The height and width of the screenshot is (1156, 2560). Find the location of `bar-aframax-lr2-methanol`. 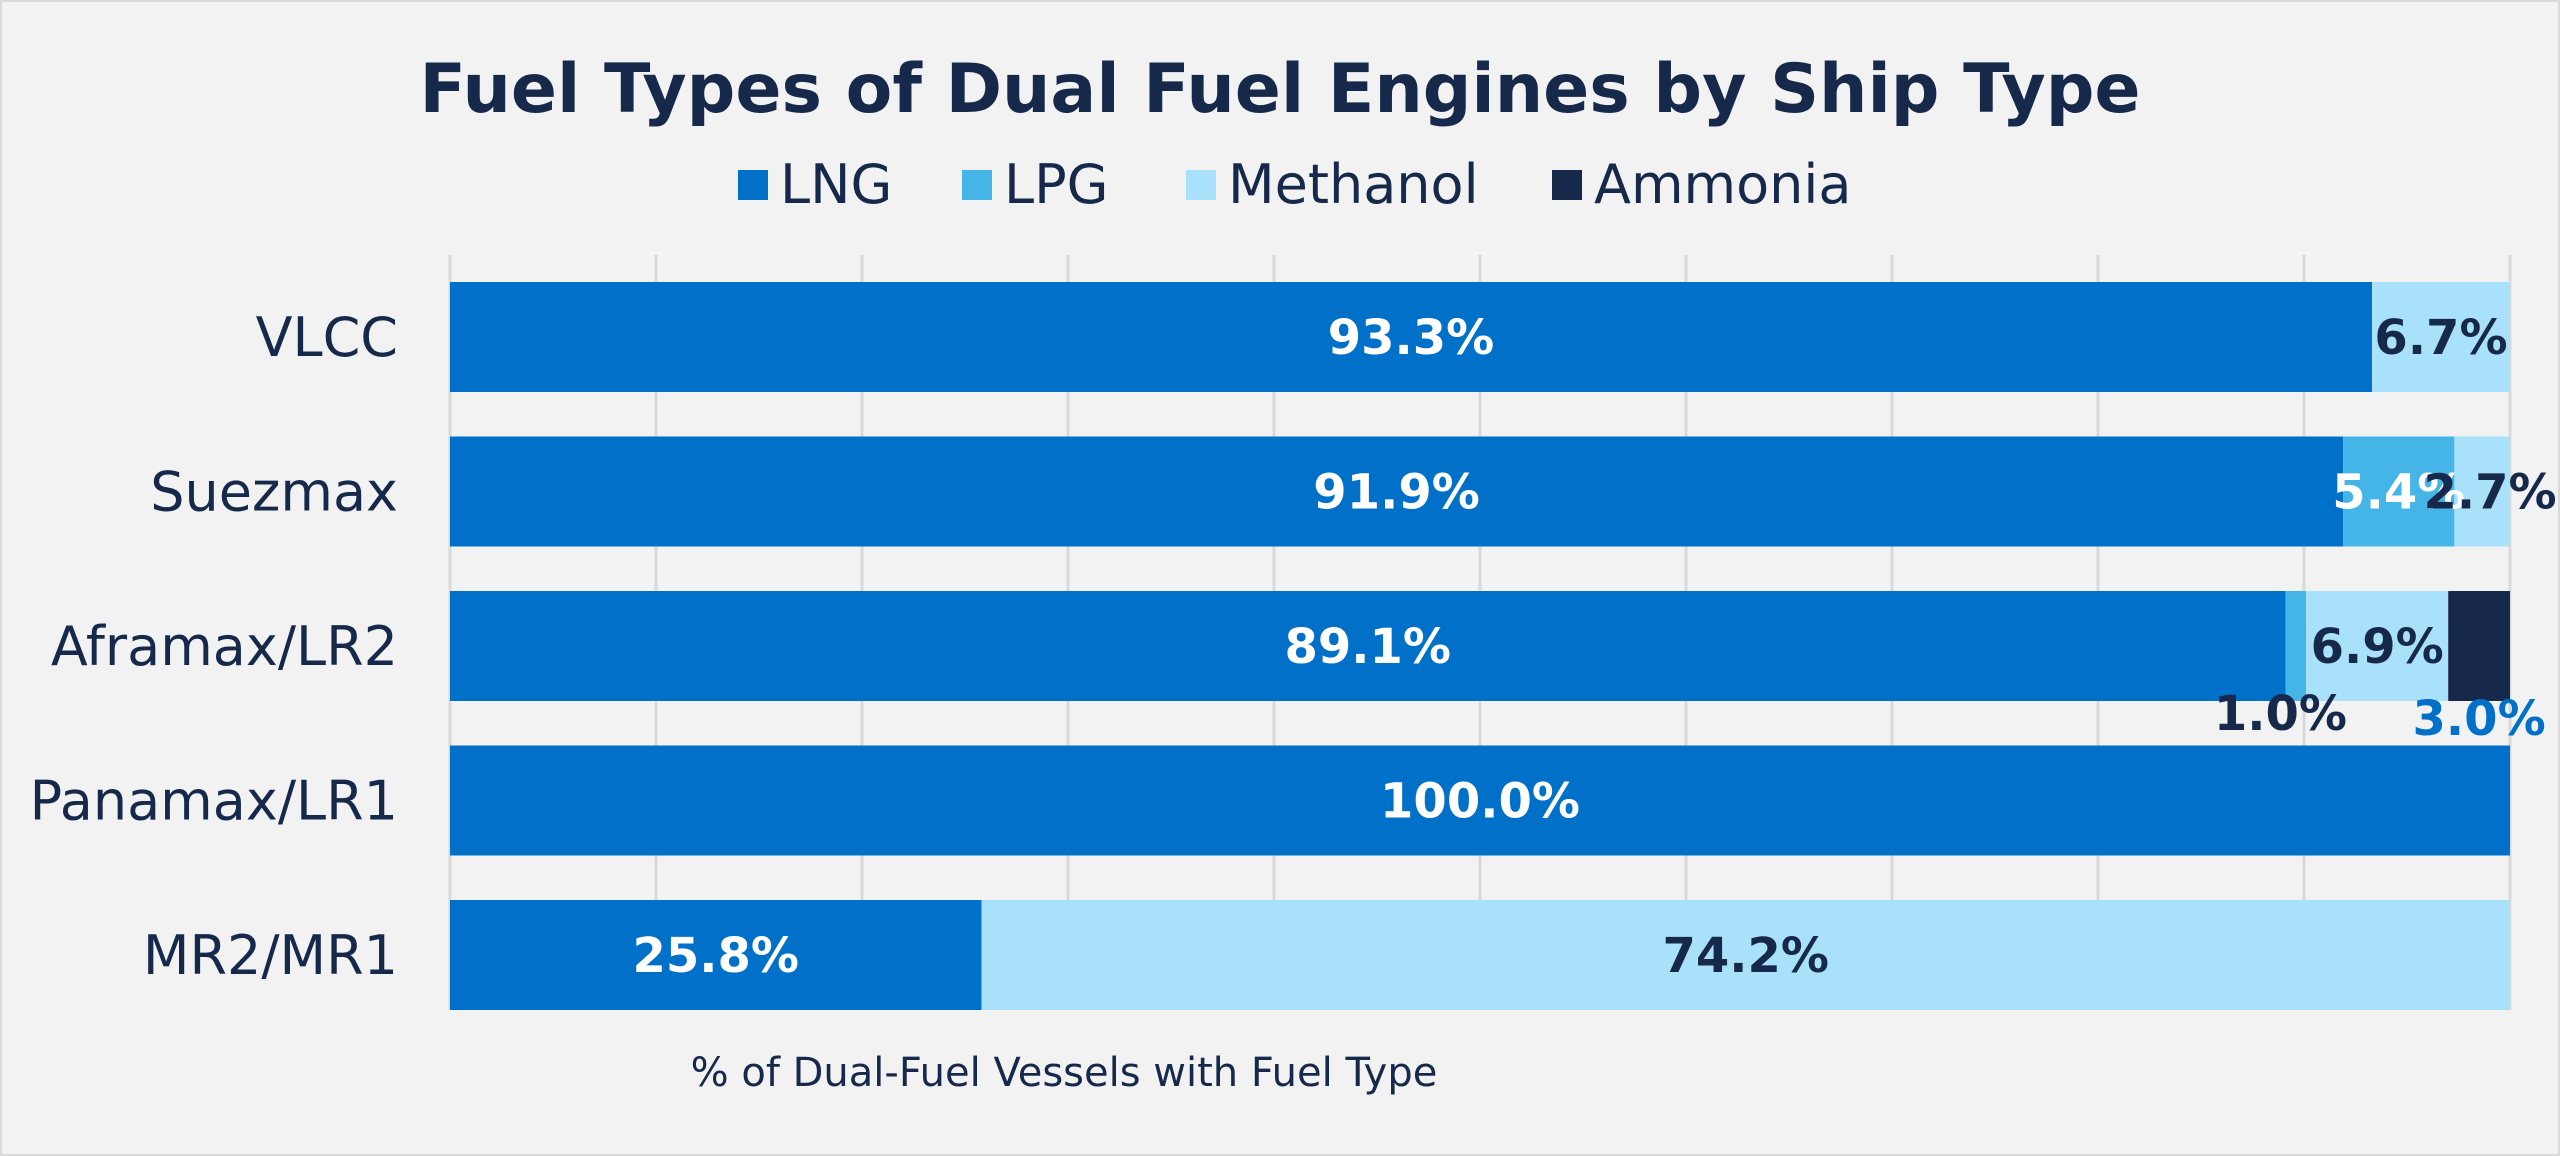

bar-aframax-lr2-methanol is located at coordinates (2377, 646).